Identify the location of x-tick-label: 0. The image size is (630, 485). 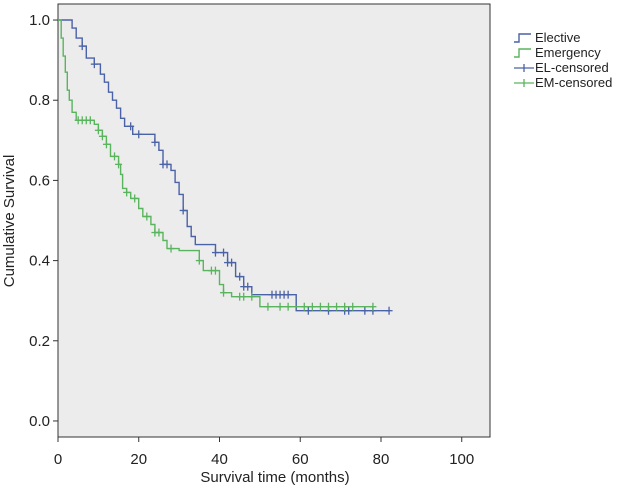
(58, 459).